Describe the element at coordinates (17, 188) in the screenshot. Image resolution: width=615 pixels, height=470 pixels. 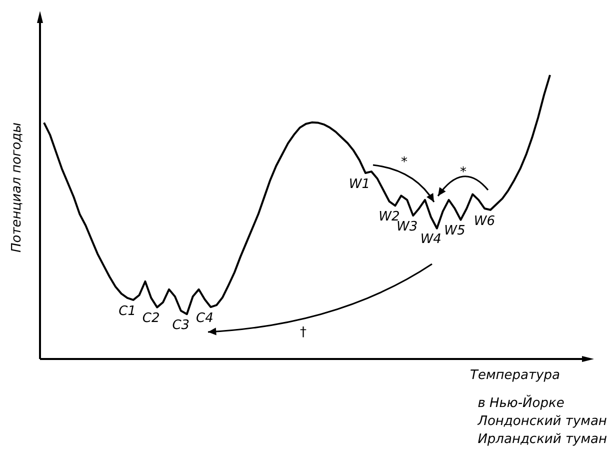
I see `y-axis-title: Потенциал погоды` at that location.